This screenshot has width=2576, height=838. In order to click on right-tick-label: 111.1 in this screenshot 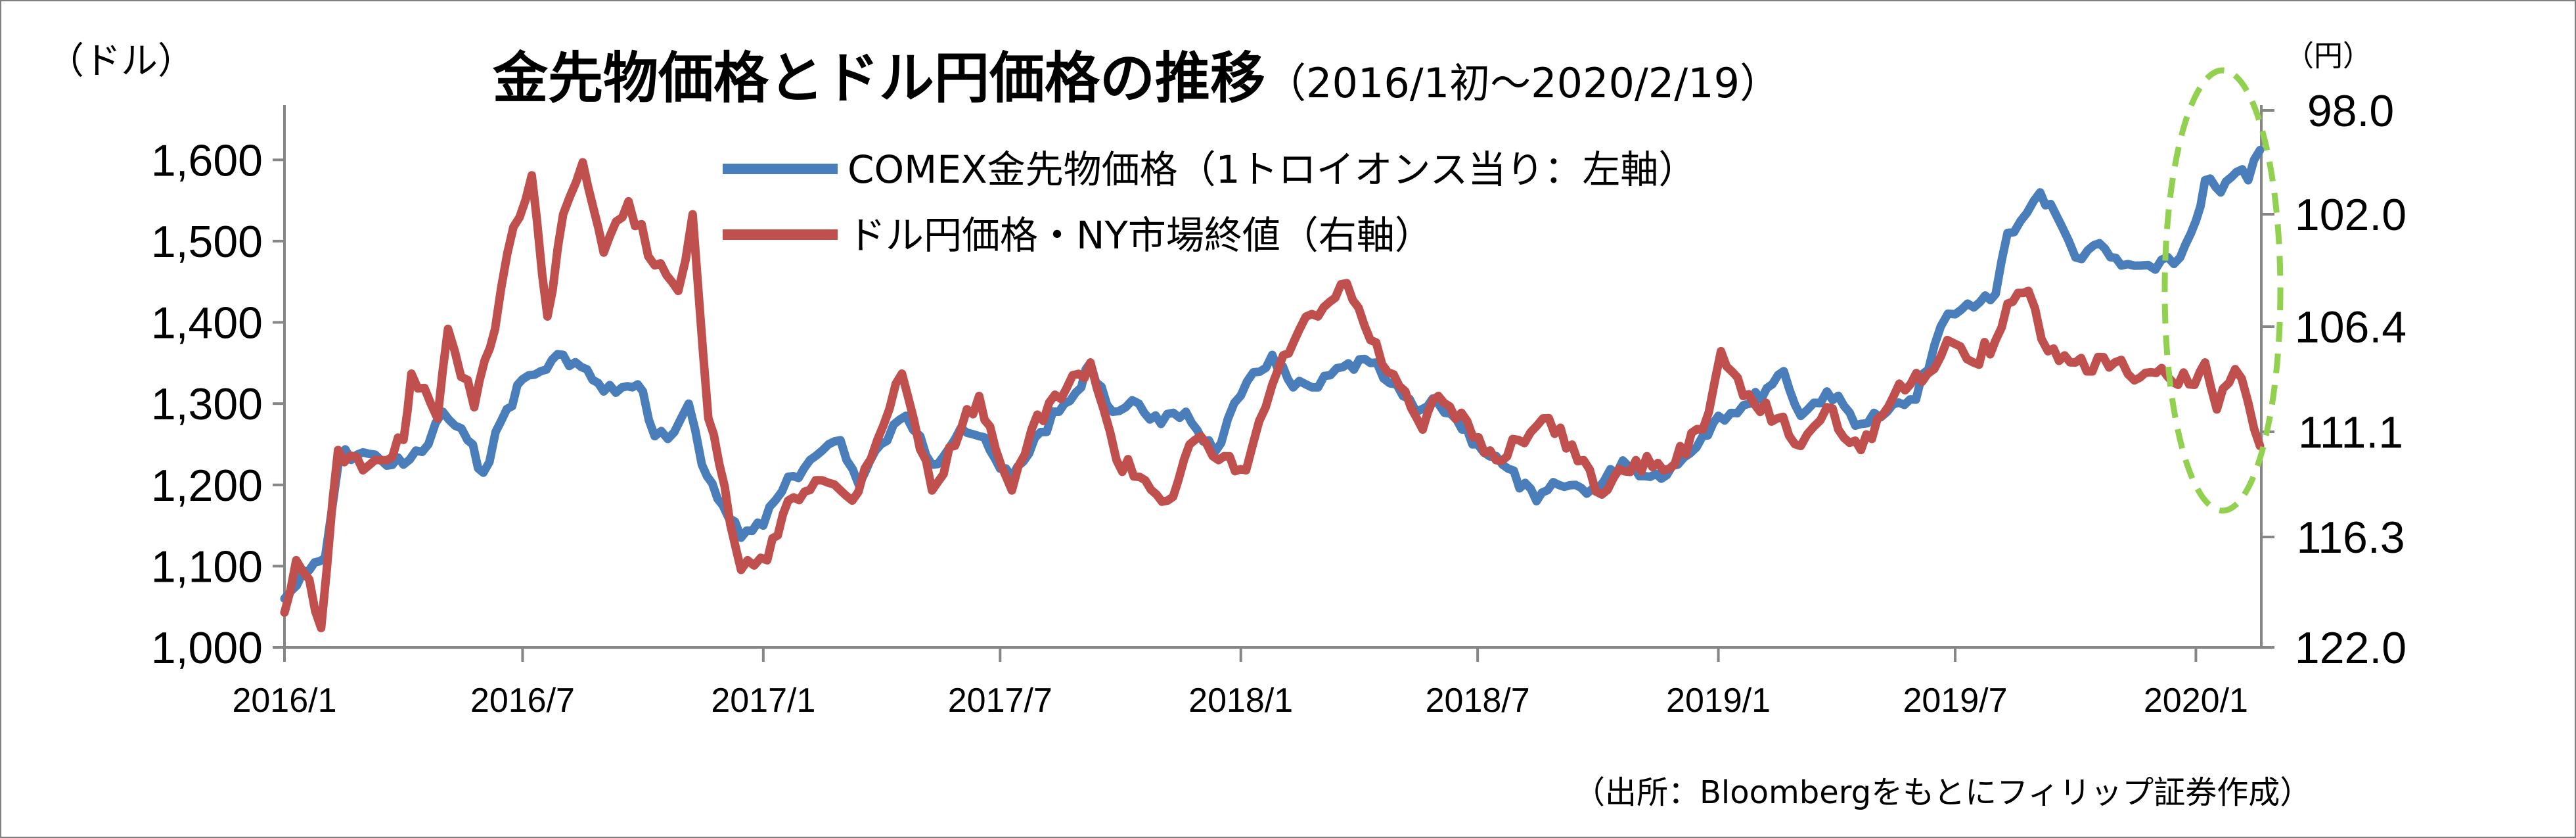, I will do `click(2350, 432)`.